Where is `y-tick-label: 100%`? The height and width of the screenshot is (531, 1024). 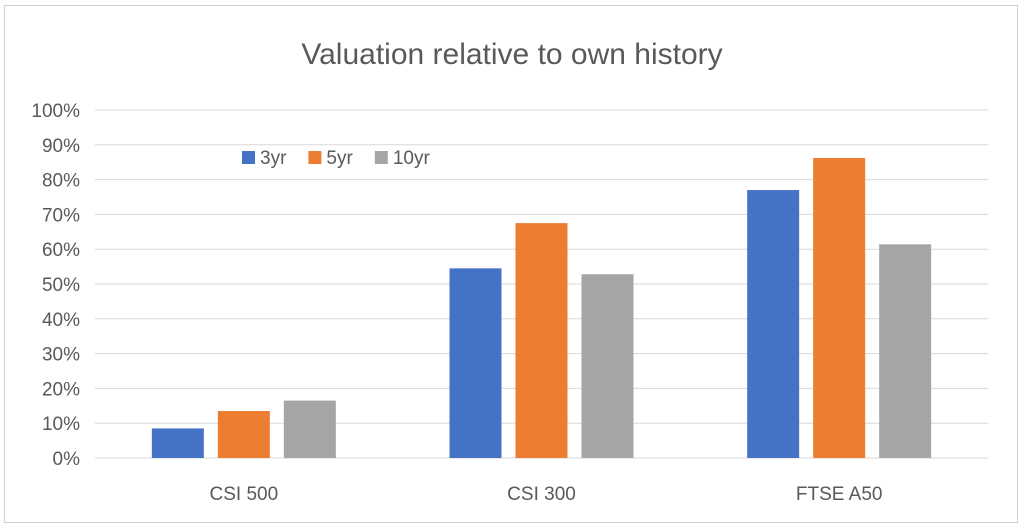 y-tick-label: 100% is located at coordinates (55, 111).